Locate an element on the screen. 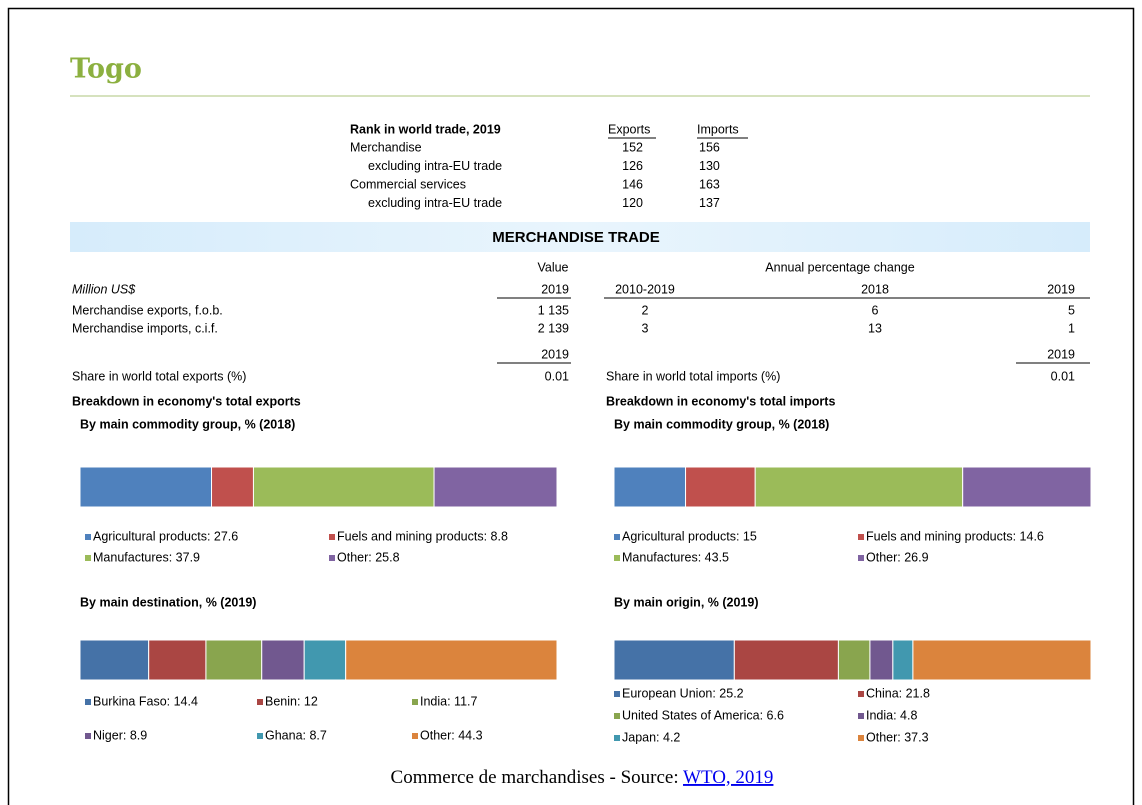 The height and width of the screenshot is (805, 1142). section-title: MERCHANDISE TRADE is located at coordinates (576, 237).